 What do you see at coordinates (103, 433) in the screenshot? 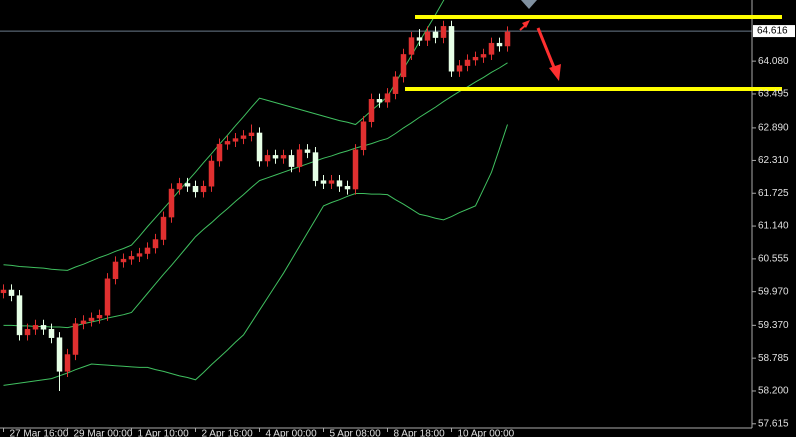
I see `x-tick-label: 29 Mar 00:00` at bounding box center [103, 433].